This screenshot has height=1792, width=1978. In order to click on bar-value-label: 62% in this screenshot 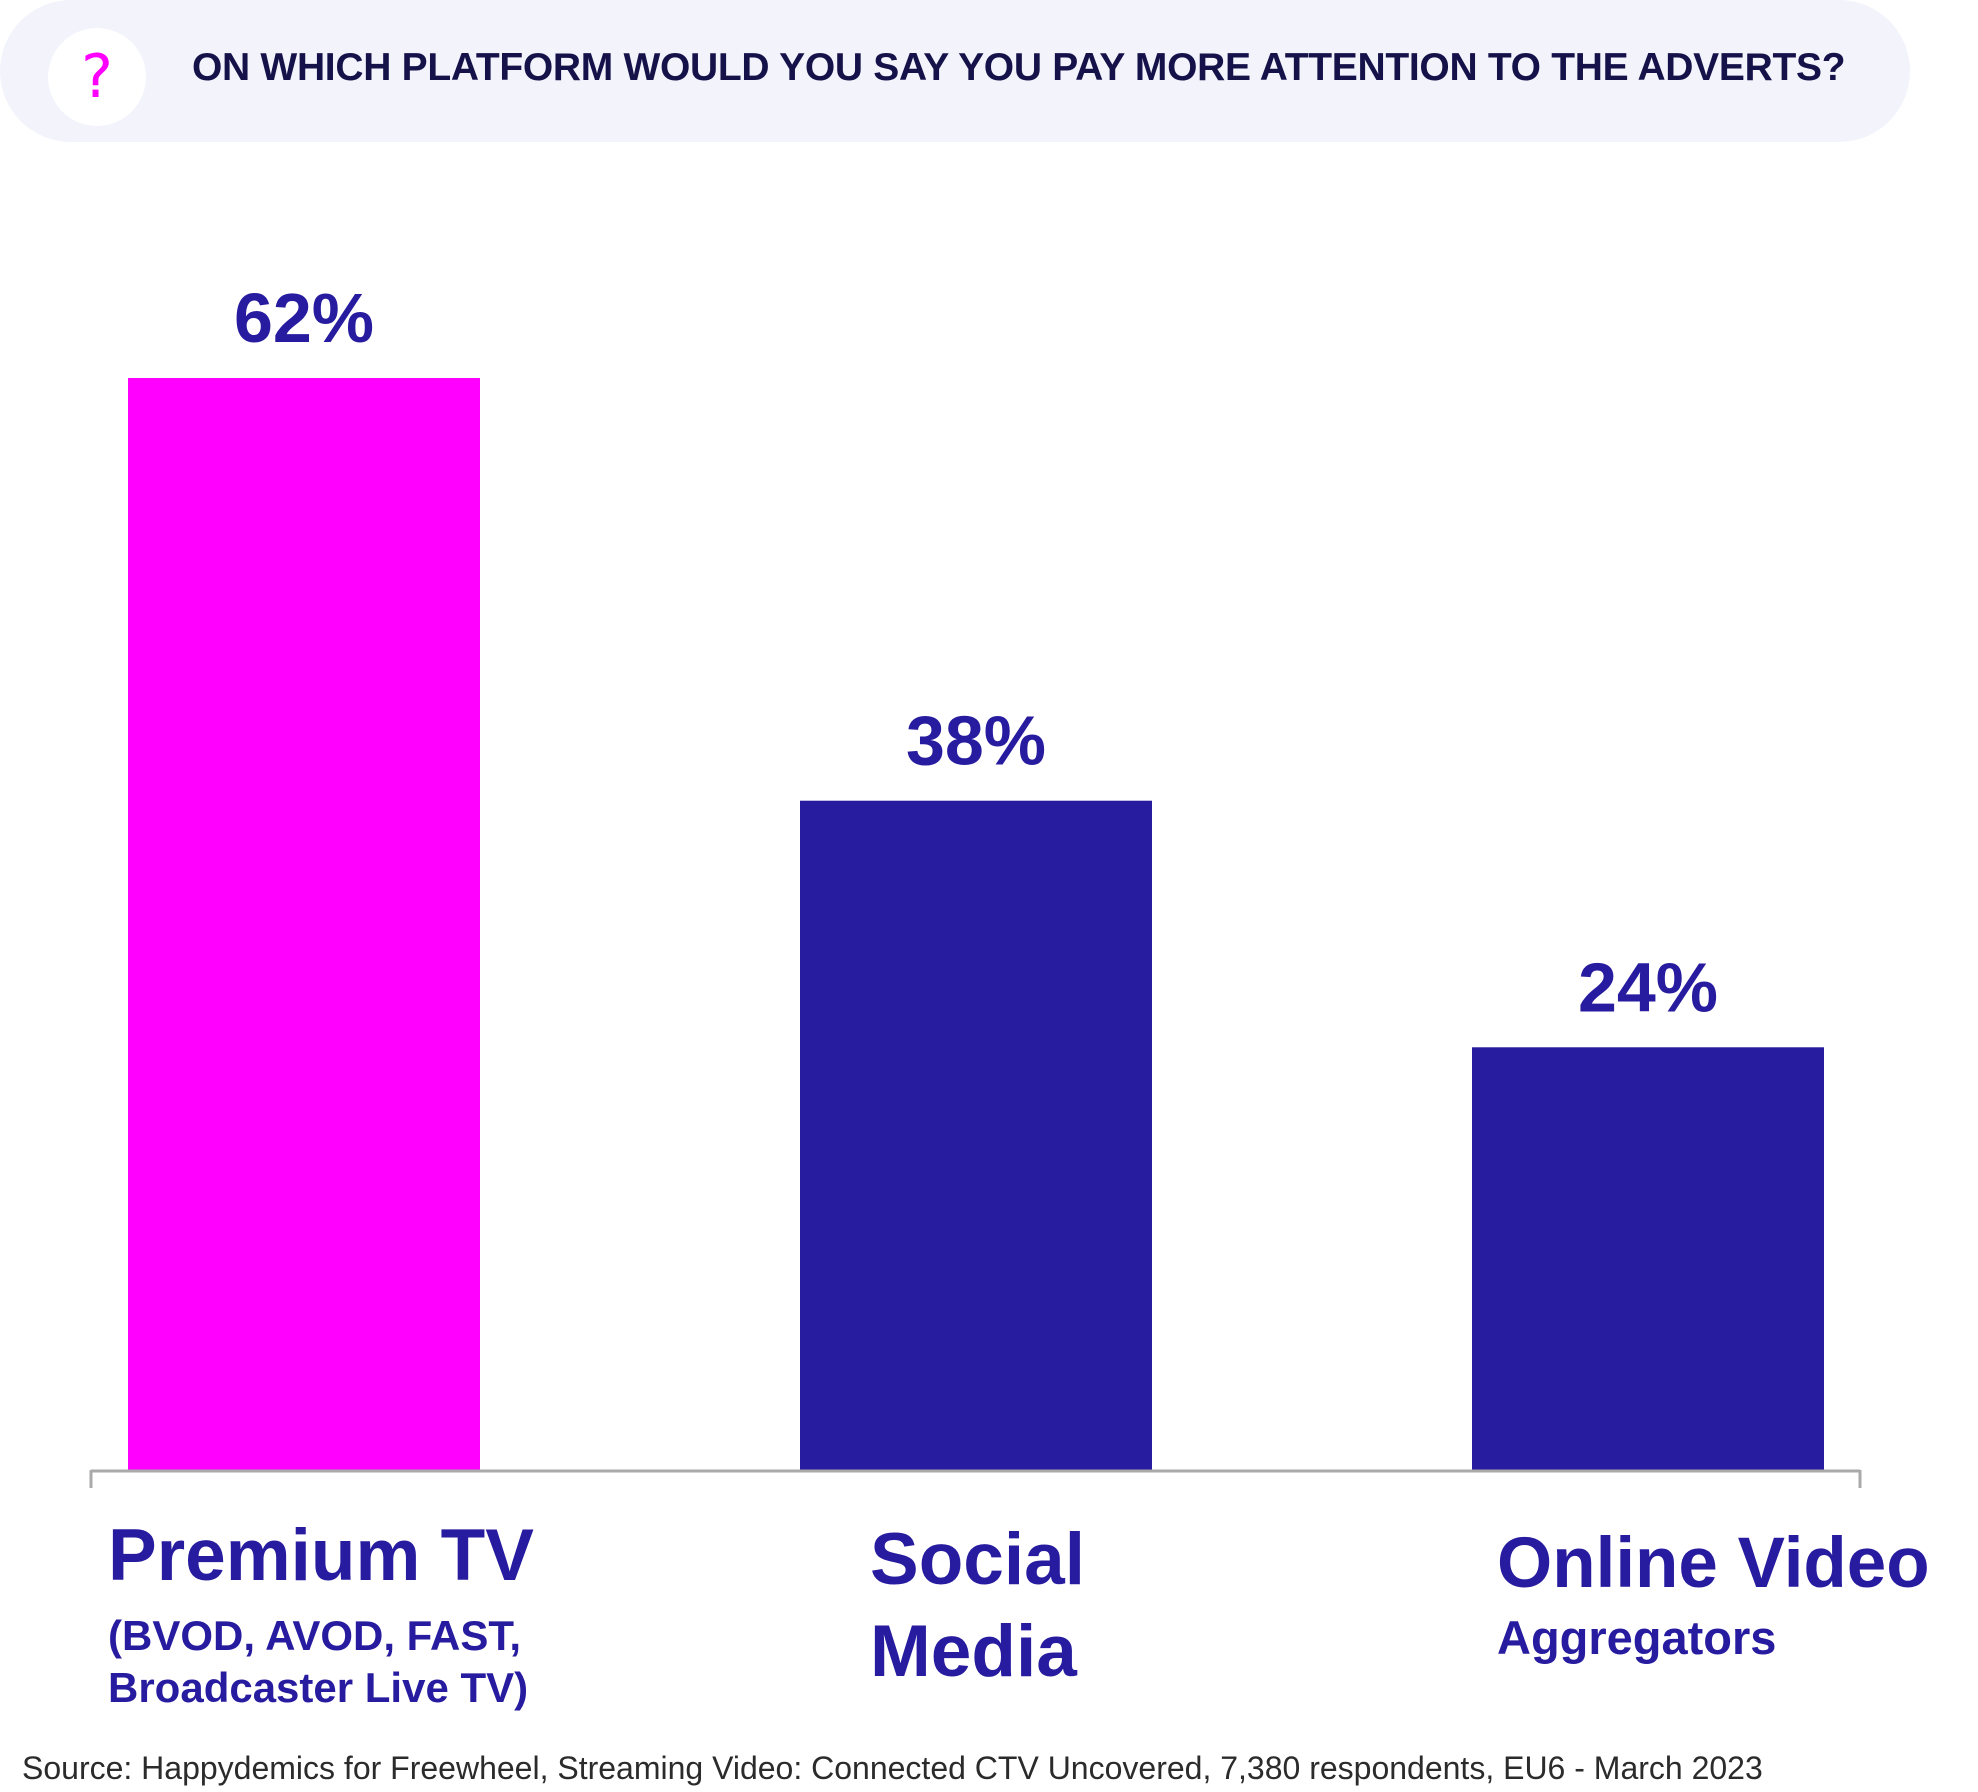, I will do `click(304, 318)`.